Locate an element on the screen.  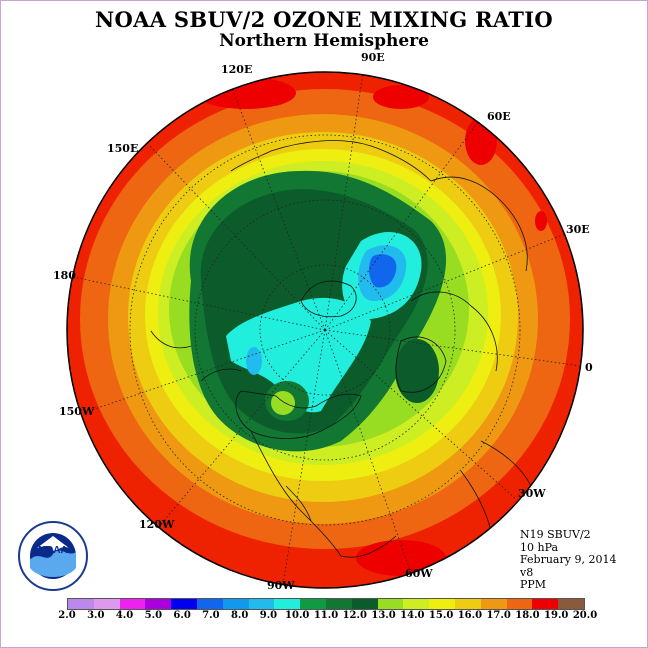
info-instrument: N19 SBUV/2 is located at coordinates (555, 534).